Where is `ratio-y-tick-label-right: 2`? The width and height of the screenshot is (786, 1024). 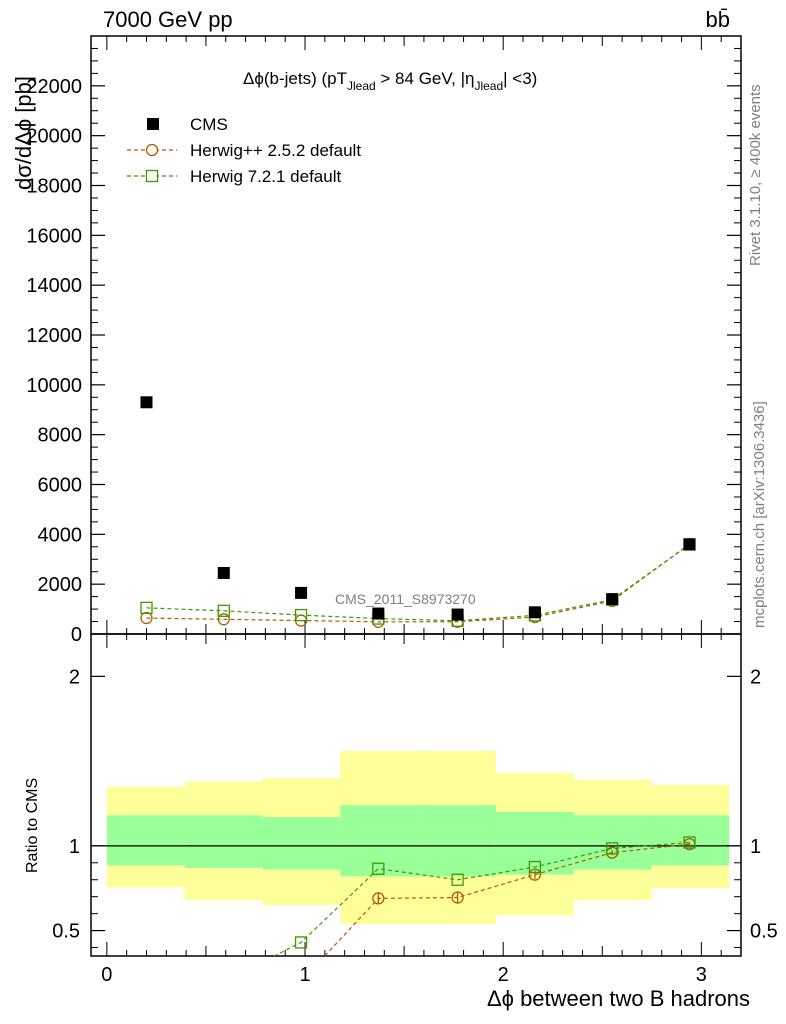 ratio-y-tick-label-right: 2 is located at coordinates (755, 677).